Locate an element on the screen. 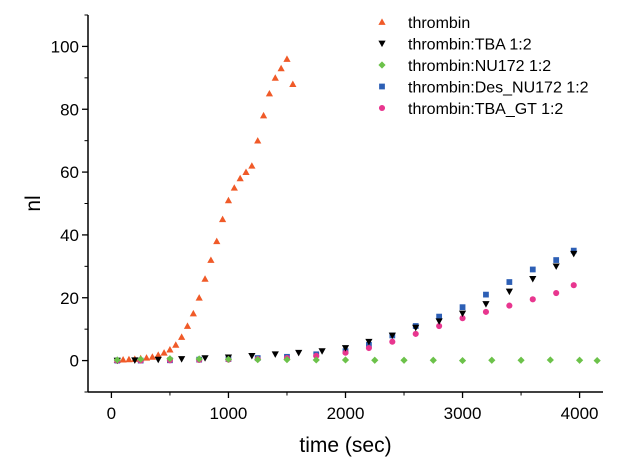 The width and height of the screenshot is (617, 460). y-tick-label: 0 is located at coordinates (74, 361).